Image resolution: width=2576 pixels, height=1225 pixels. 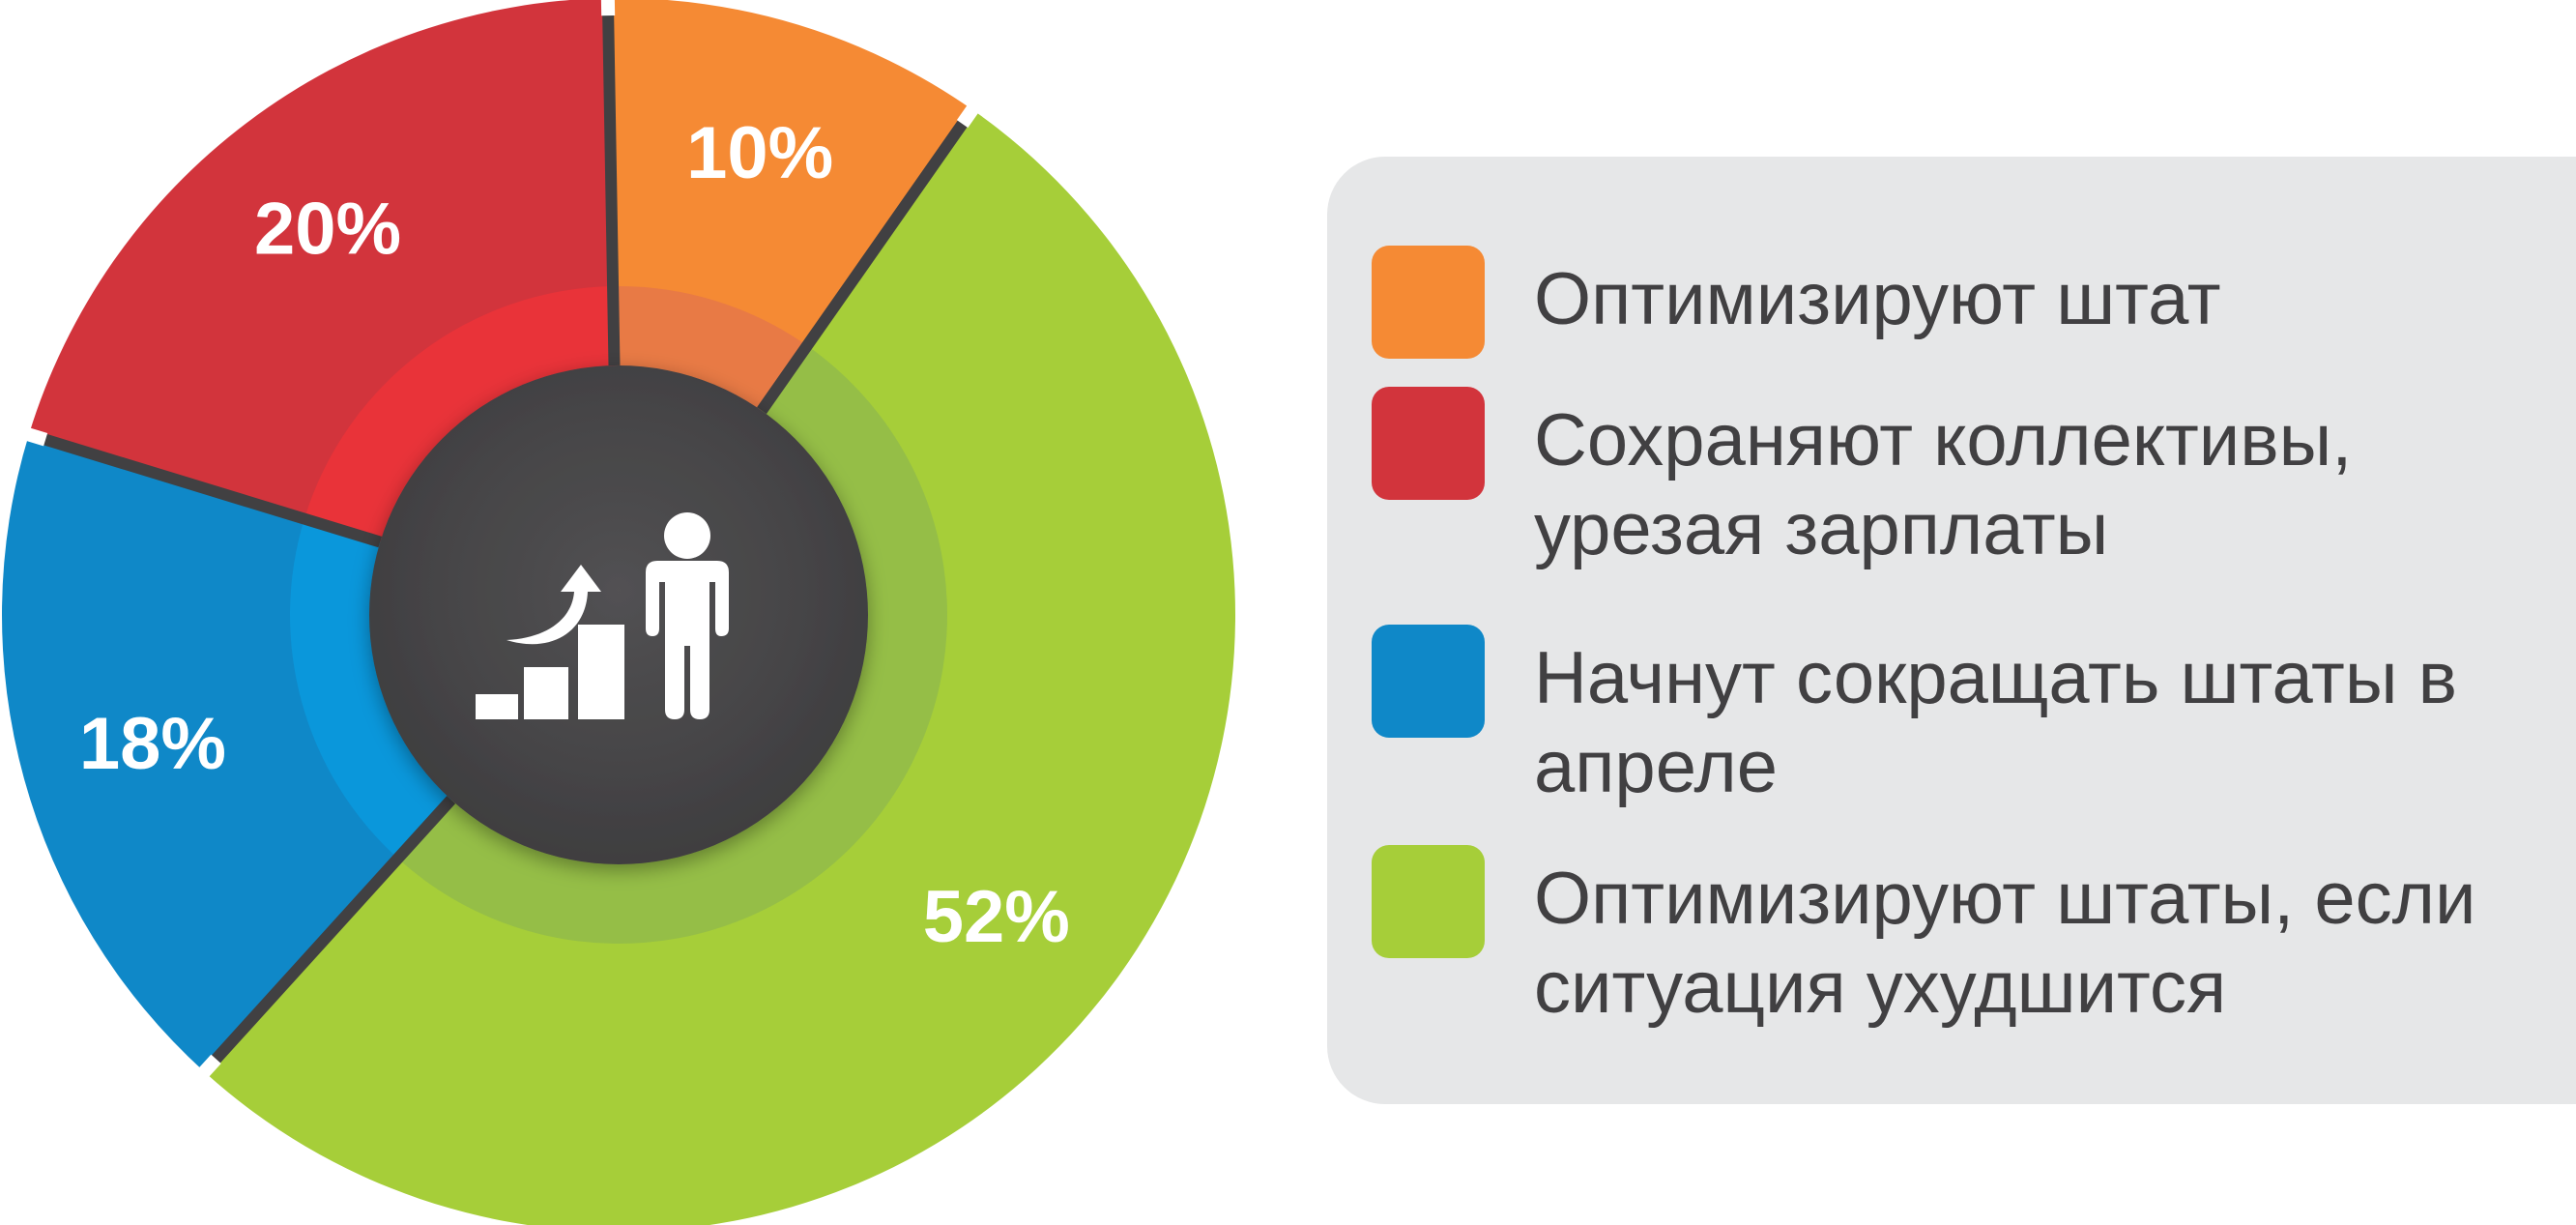 What do you see at coordinates (1428, 901) in the screenshot?
I see `legend-swatch-green` at bounding box center [1428, 901].